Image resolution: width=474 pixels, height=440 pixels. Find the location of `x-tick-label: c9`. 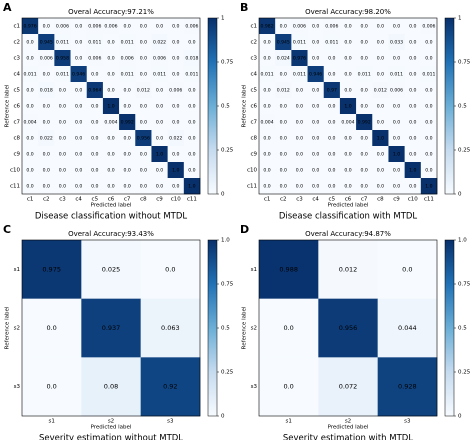

x-tick-label: c9 is located at coordinates (159, 200).